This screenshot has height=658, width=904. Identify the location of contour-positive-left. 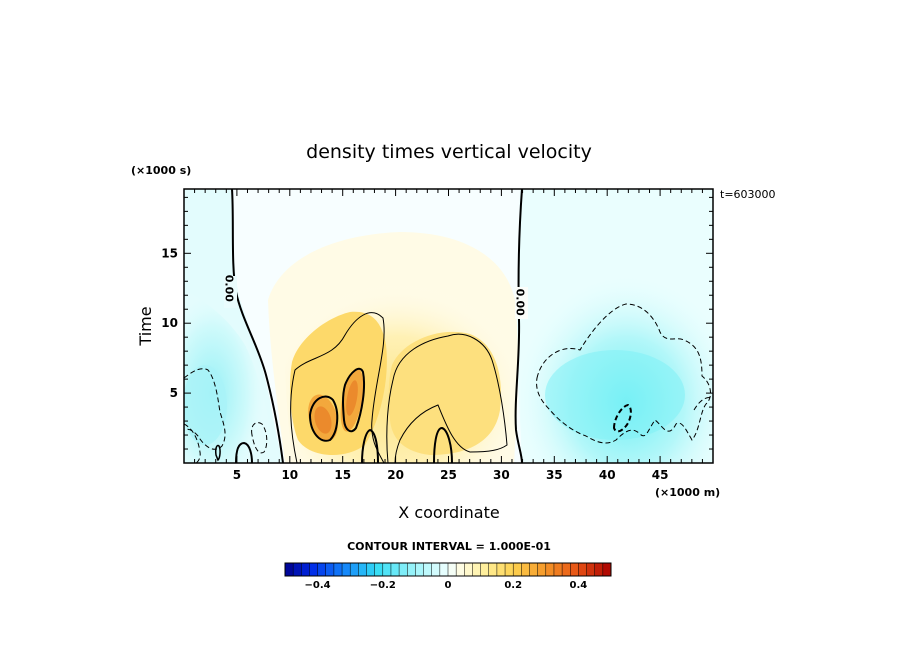
(337, 387).